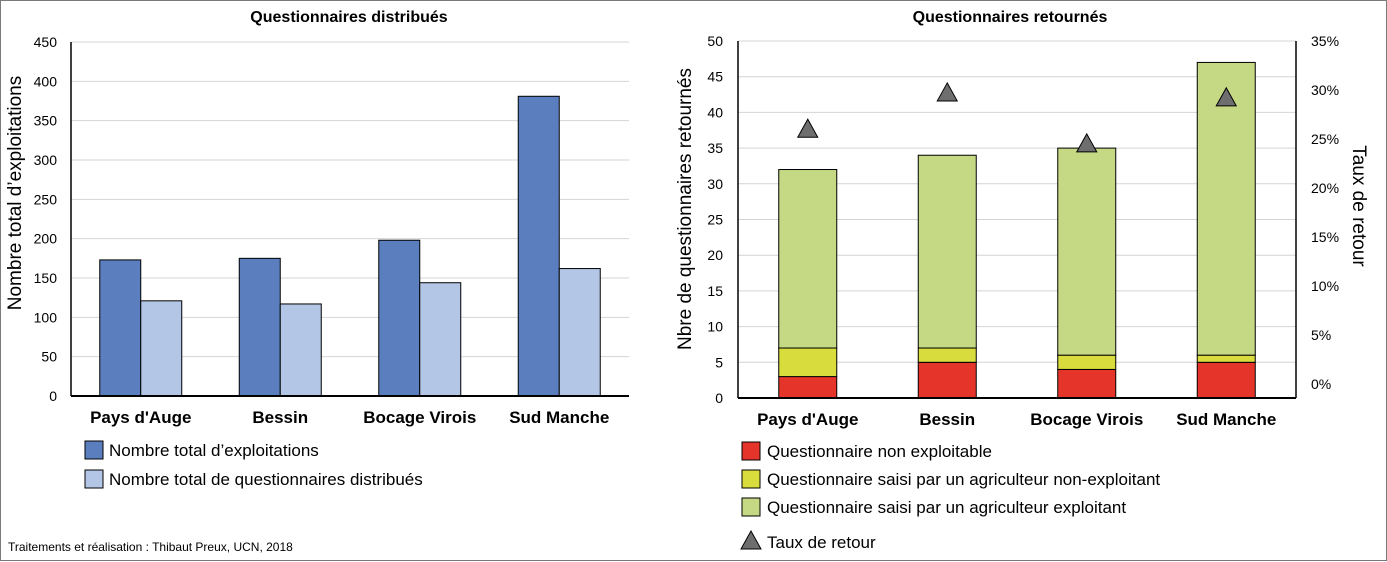 The image size is (1387, 562). I want to click on y-tick-labels: 0 5 10 15 20 25 30 35 40 45 50, so click(715, 219).